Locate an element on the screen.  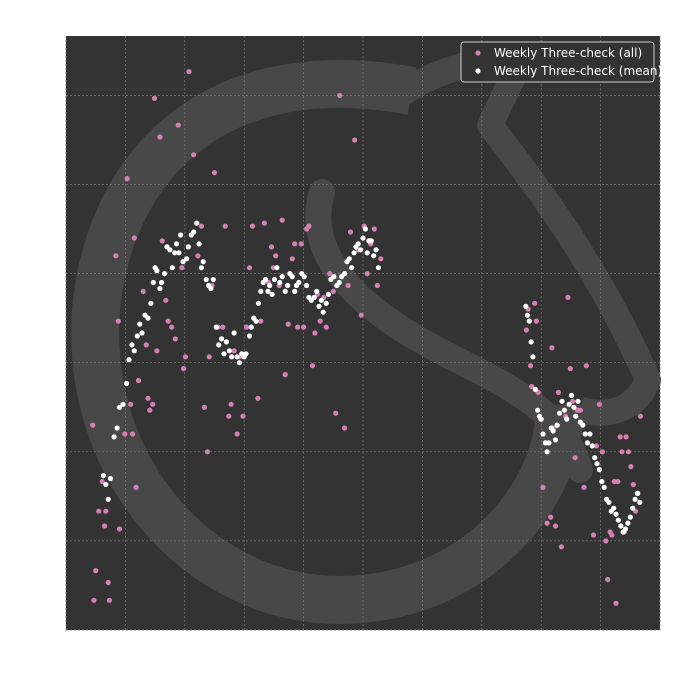
legend-frame is located at coordinates (557, 62).